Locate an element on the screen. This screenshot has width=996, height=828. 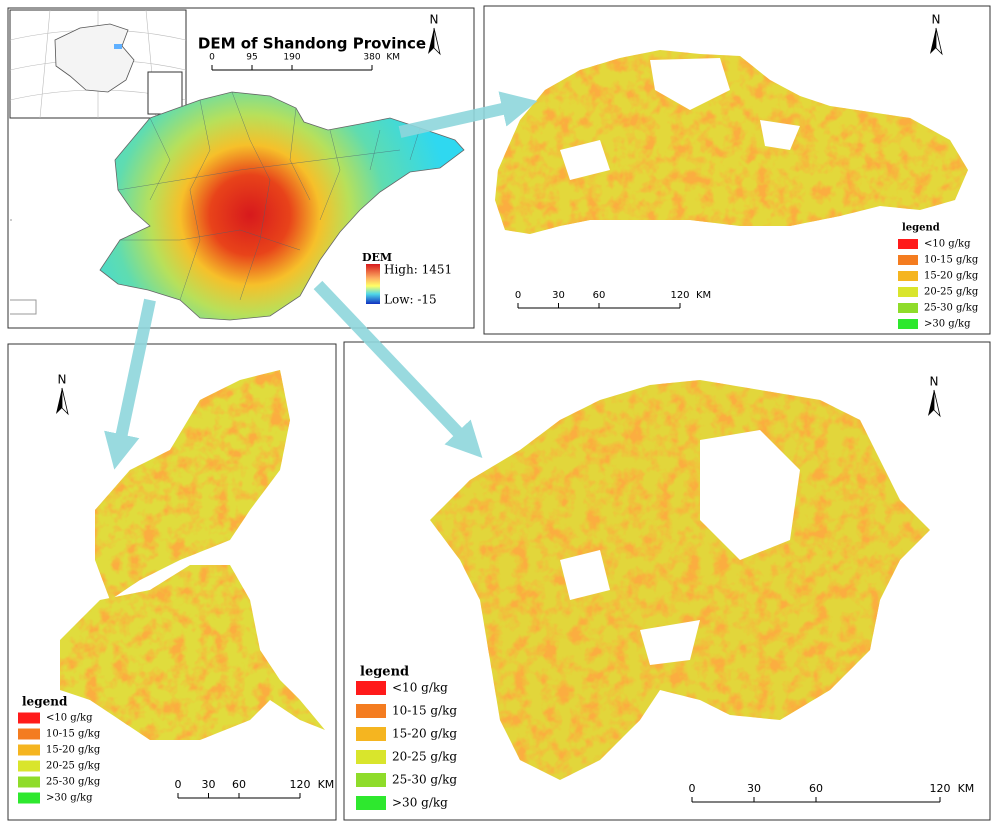
county-boundaries is located at coordinates (269, 196).